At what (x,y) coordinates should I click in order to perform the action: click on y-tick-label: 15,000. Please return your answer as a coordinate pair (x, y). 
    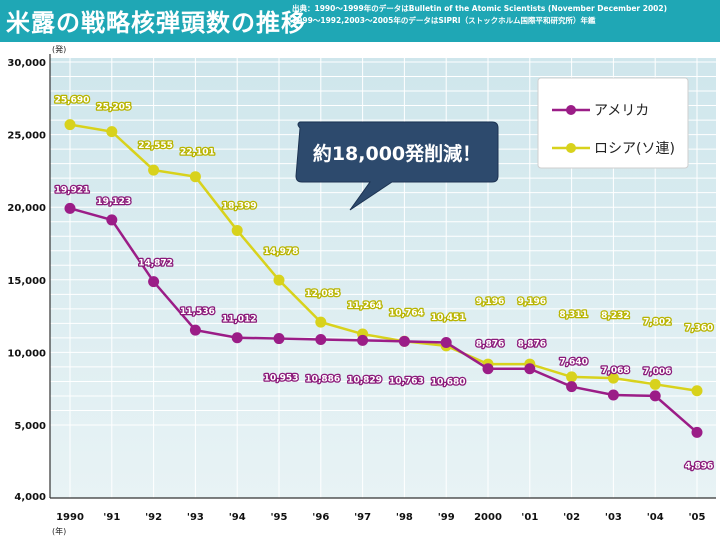
    Looking at the image, I should click on (26, 281).